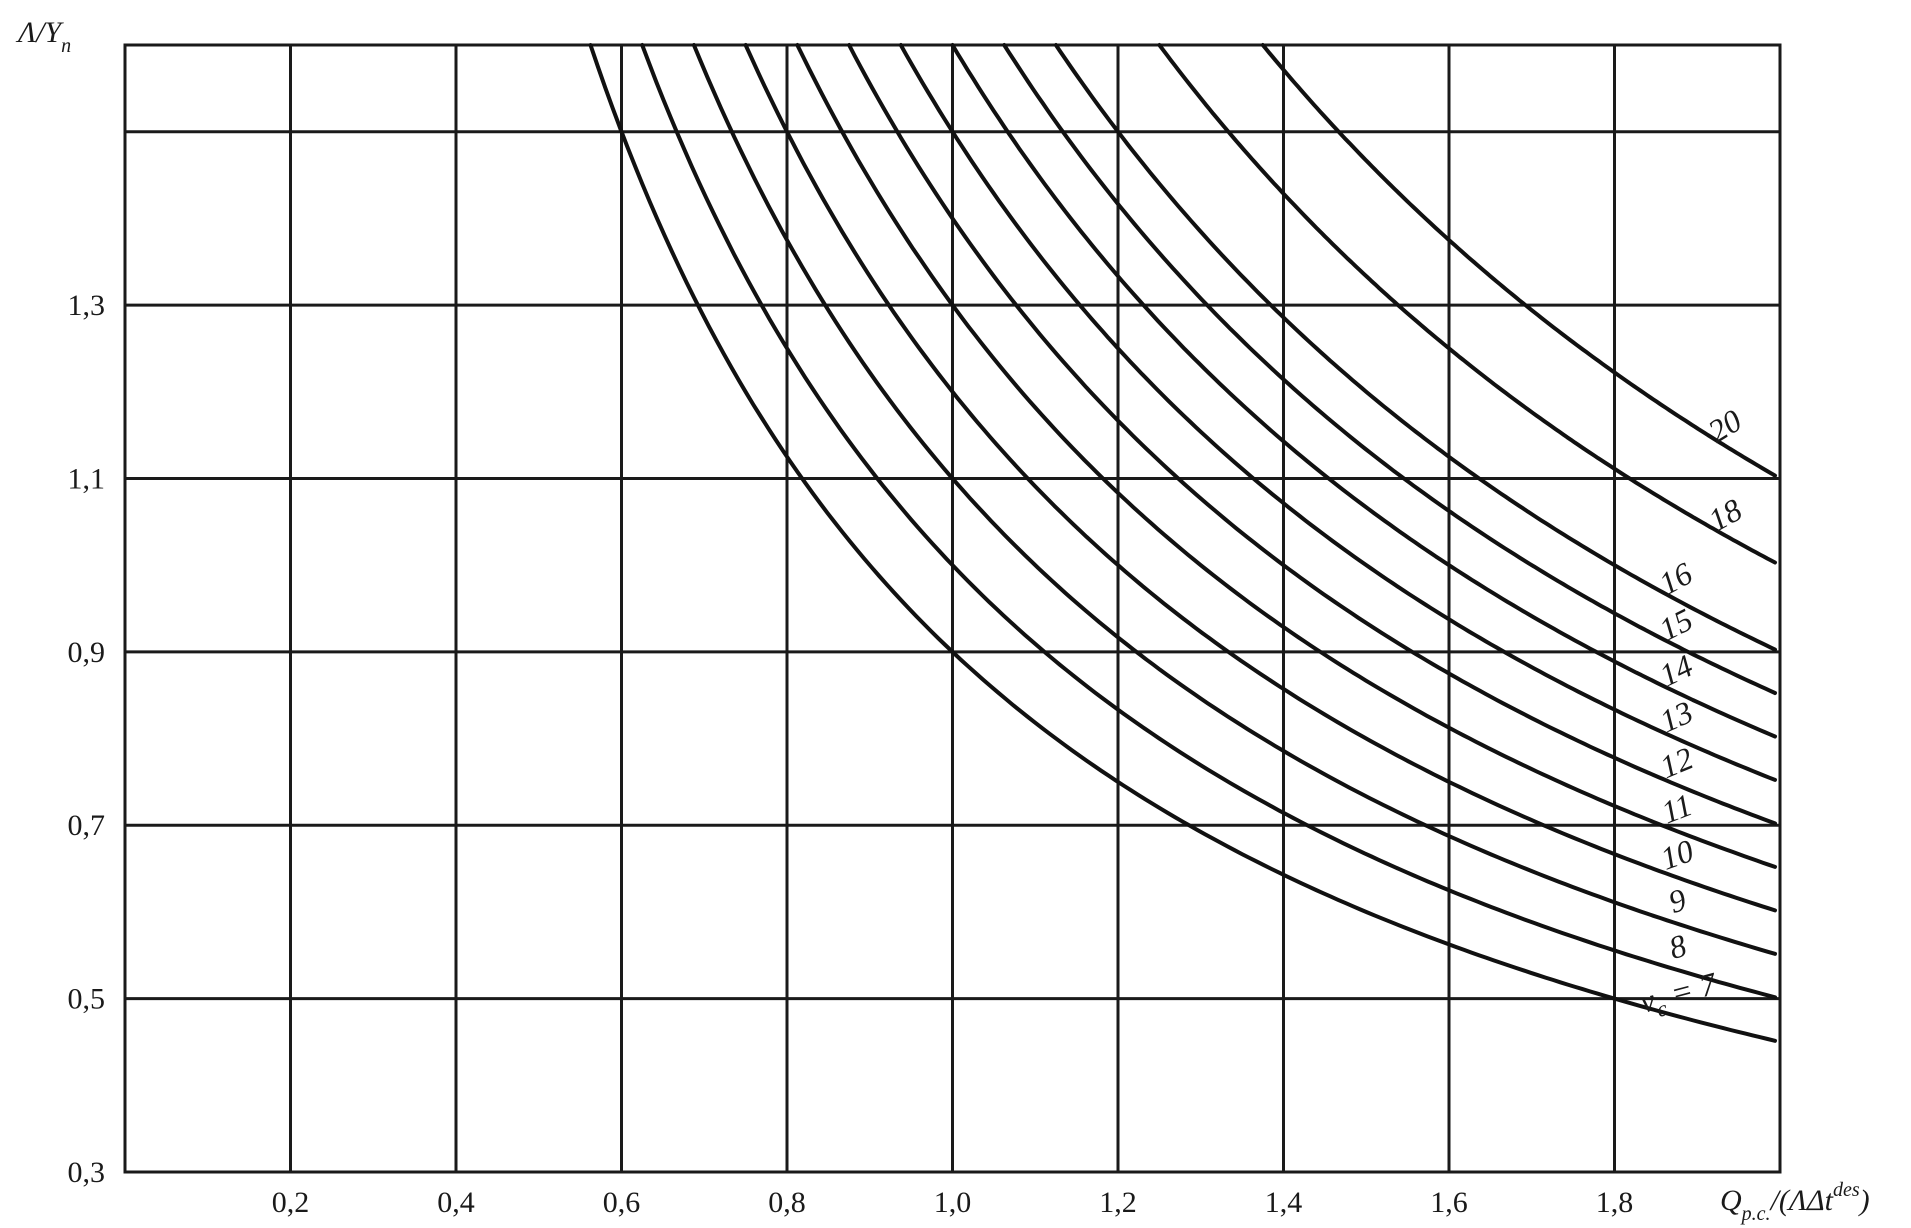  Describe the element at coordinates (87, 825) in the screenshot. I see `y-tick-label: 0,7` at that location.